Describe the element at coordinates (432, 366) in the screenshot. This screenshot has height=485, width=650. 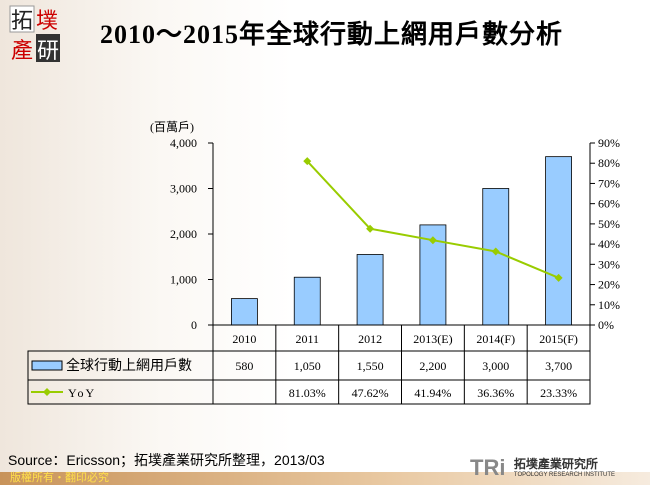
I see `bar-data-label: 2,200` at that location.